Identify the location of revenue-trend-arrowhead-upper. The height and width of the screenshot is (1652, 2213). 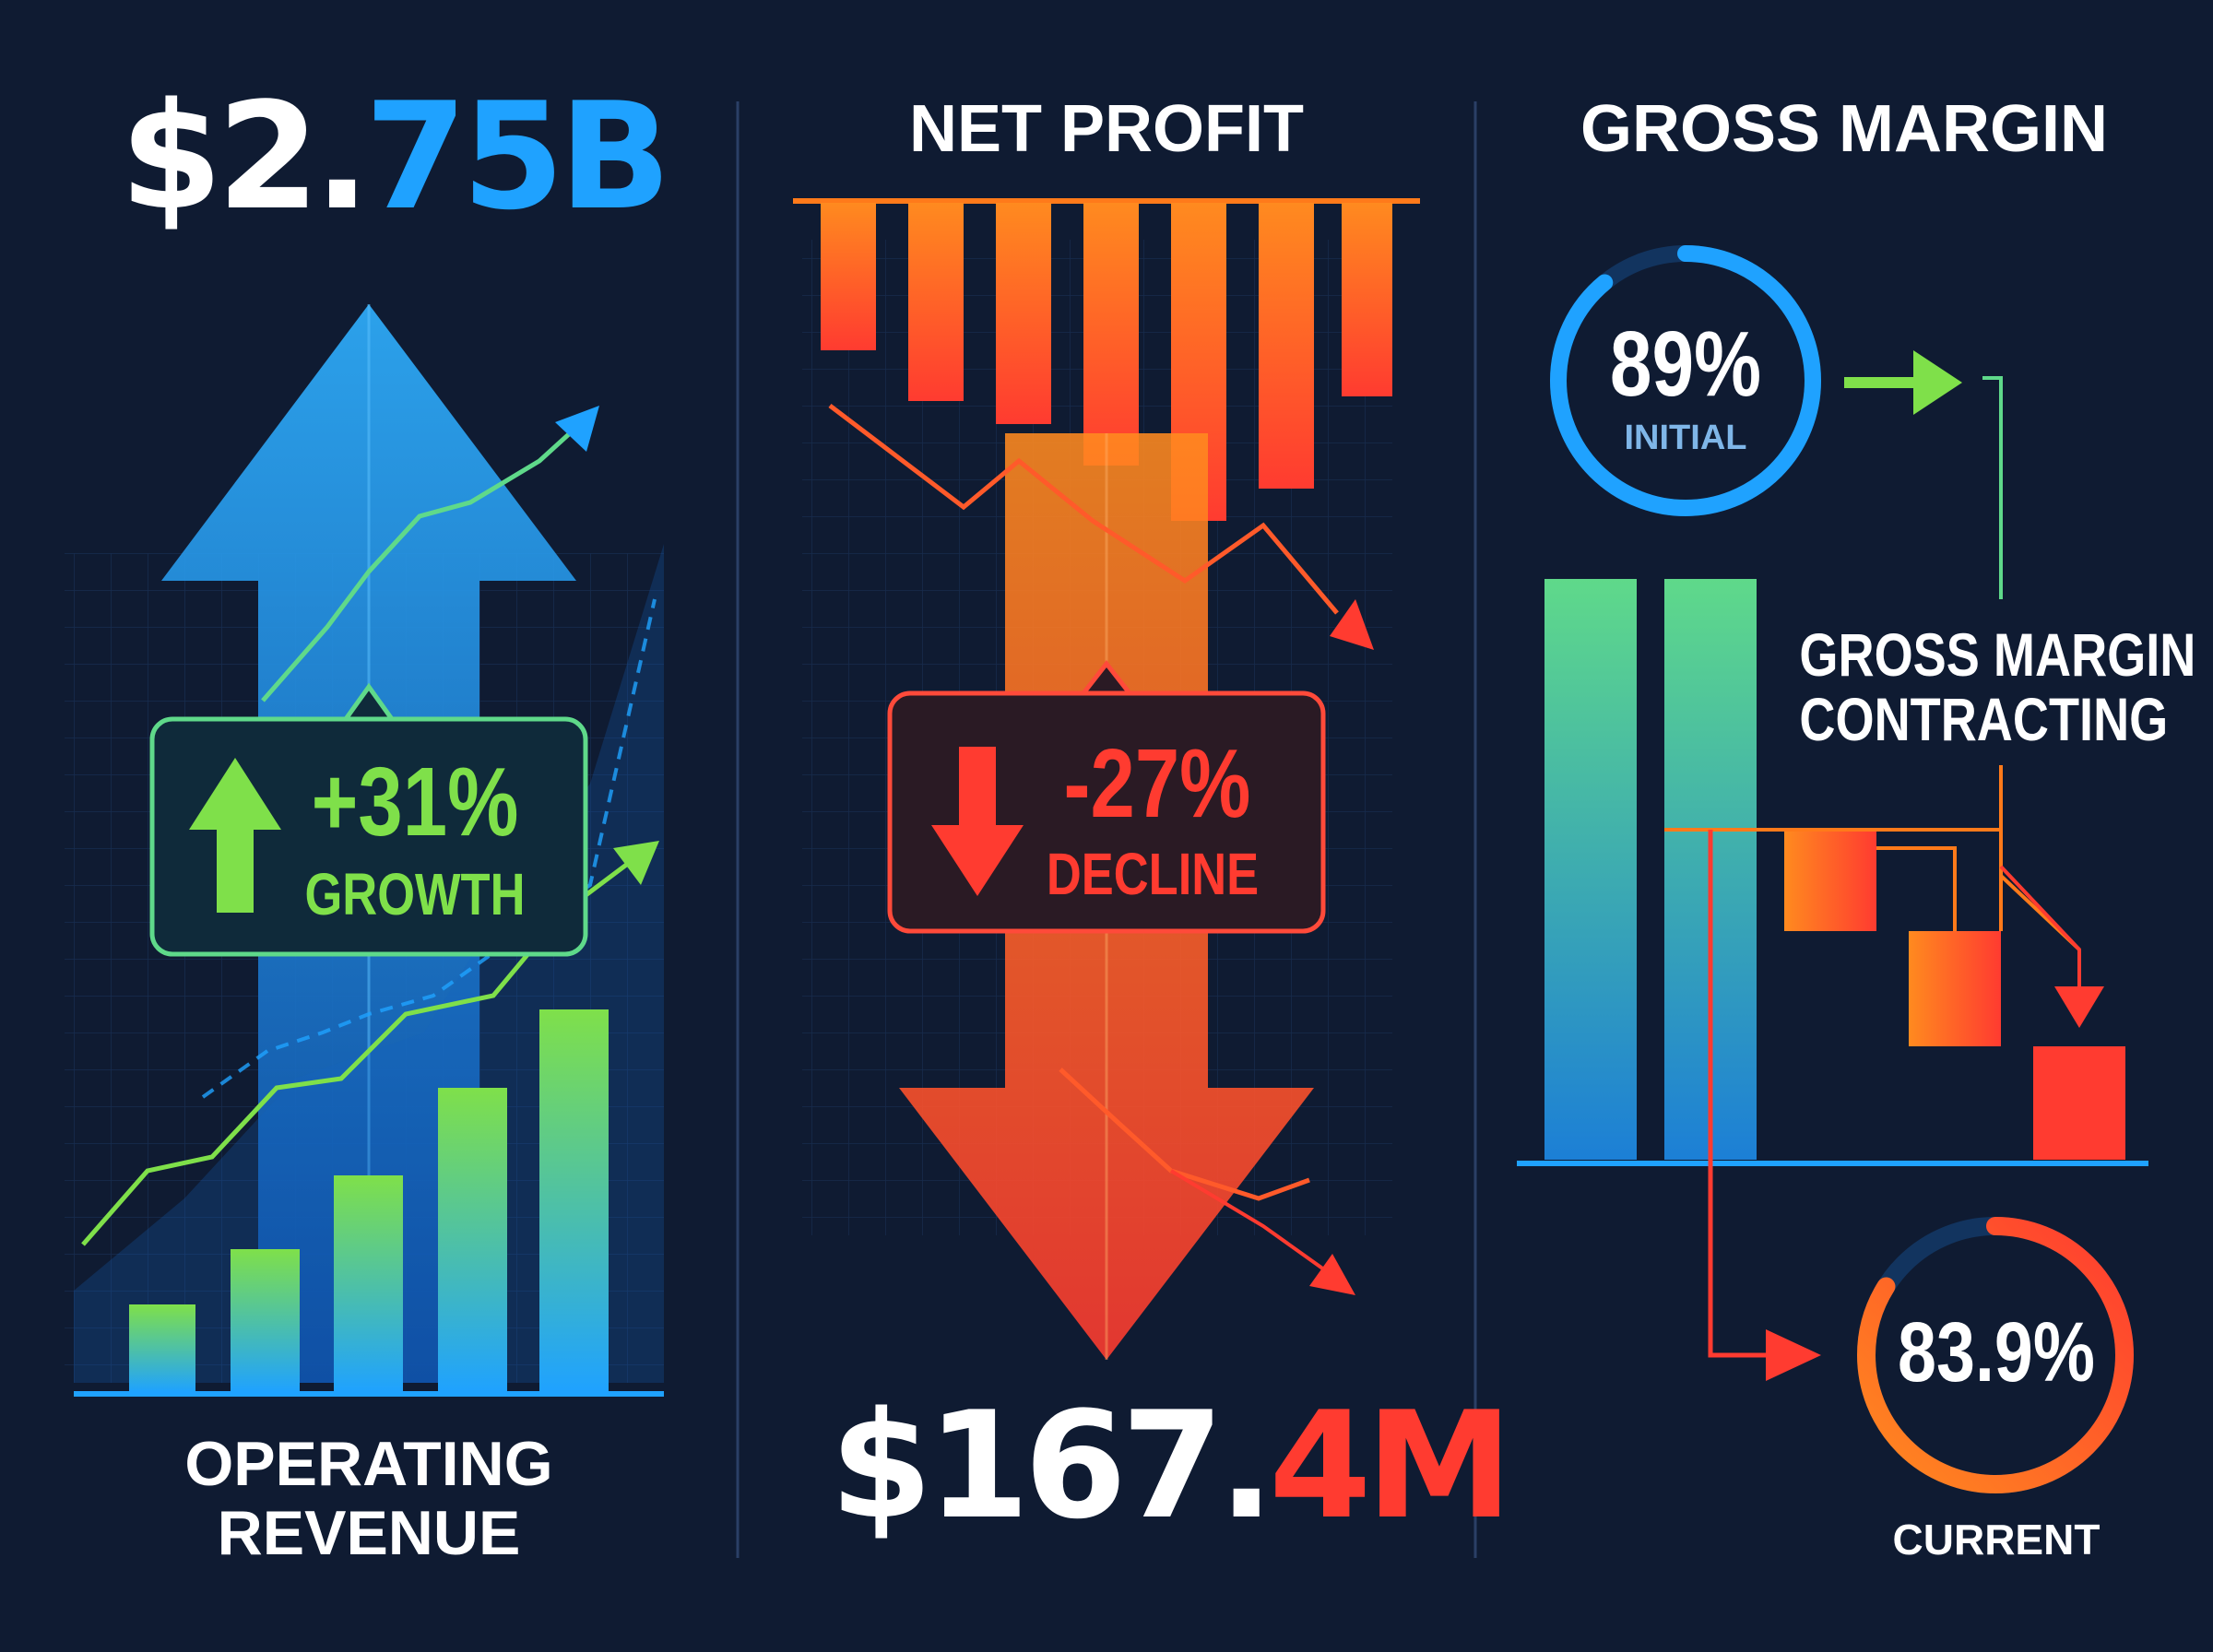
(577, 429).